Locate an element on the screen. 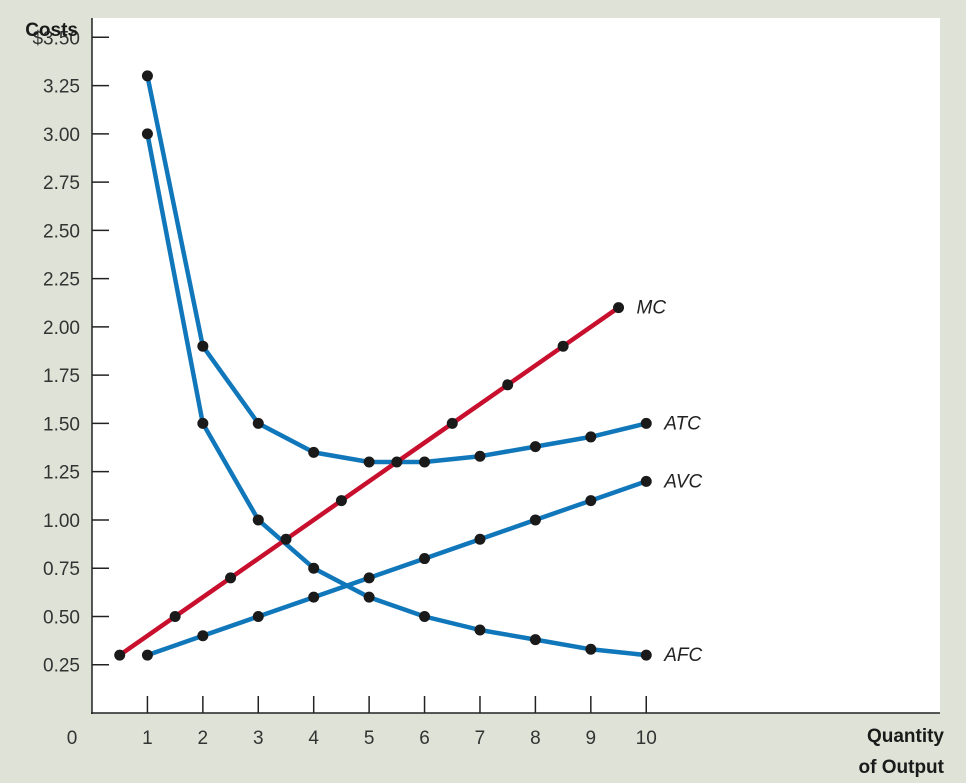 This screenshot has height=783, width=966. y-tick-label: 2.50 is located at coordinates (61, 231).